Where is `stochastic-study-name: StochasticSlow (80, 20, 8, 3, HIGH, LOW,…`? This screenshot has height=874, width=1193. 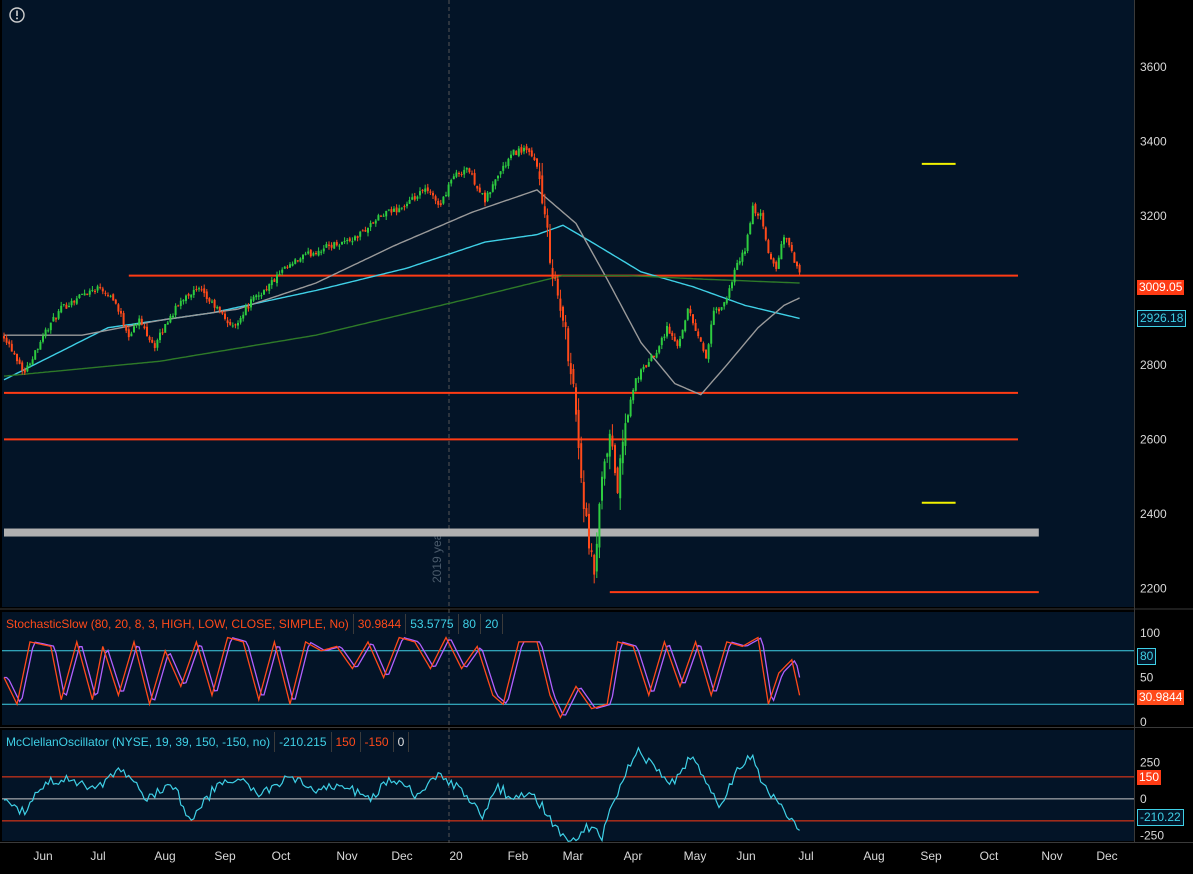
stochastic-study-name: StochasticSlow (80, 20, 8, 3, HIGH, LOW,… is located at coordinates (178, 624).